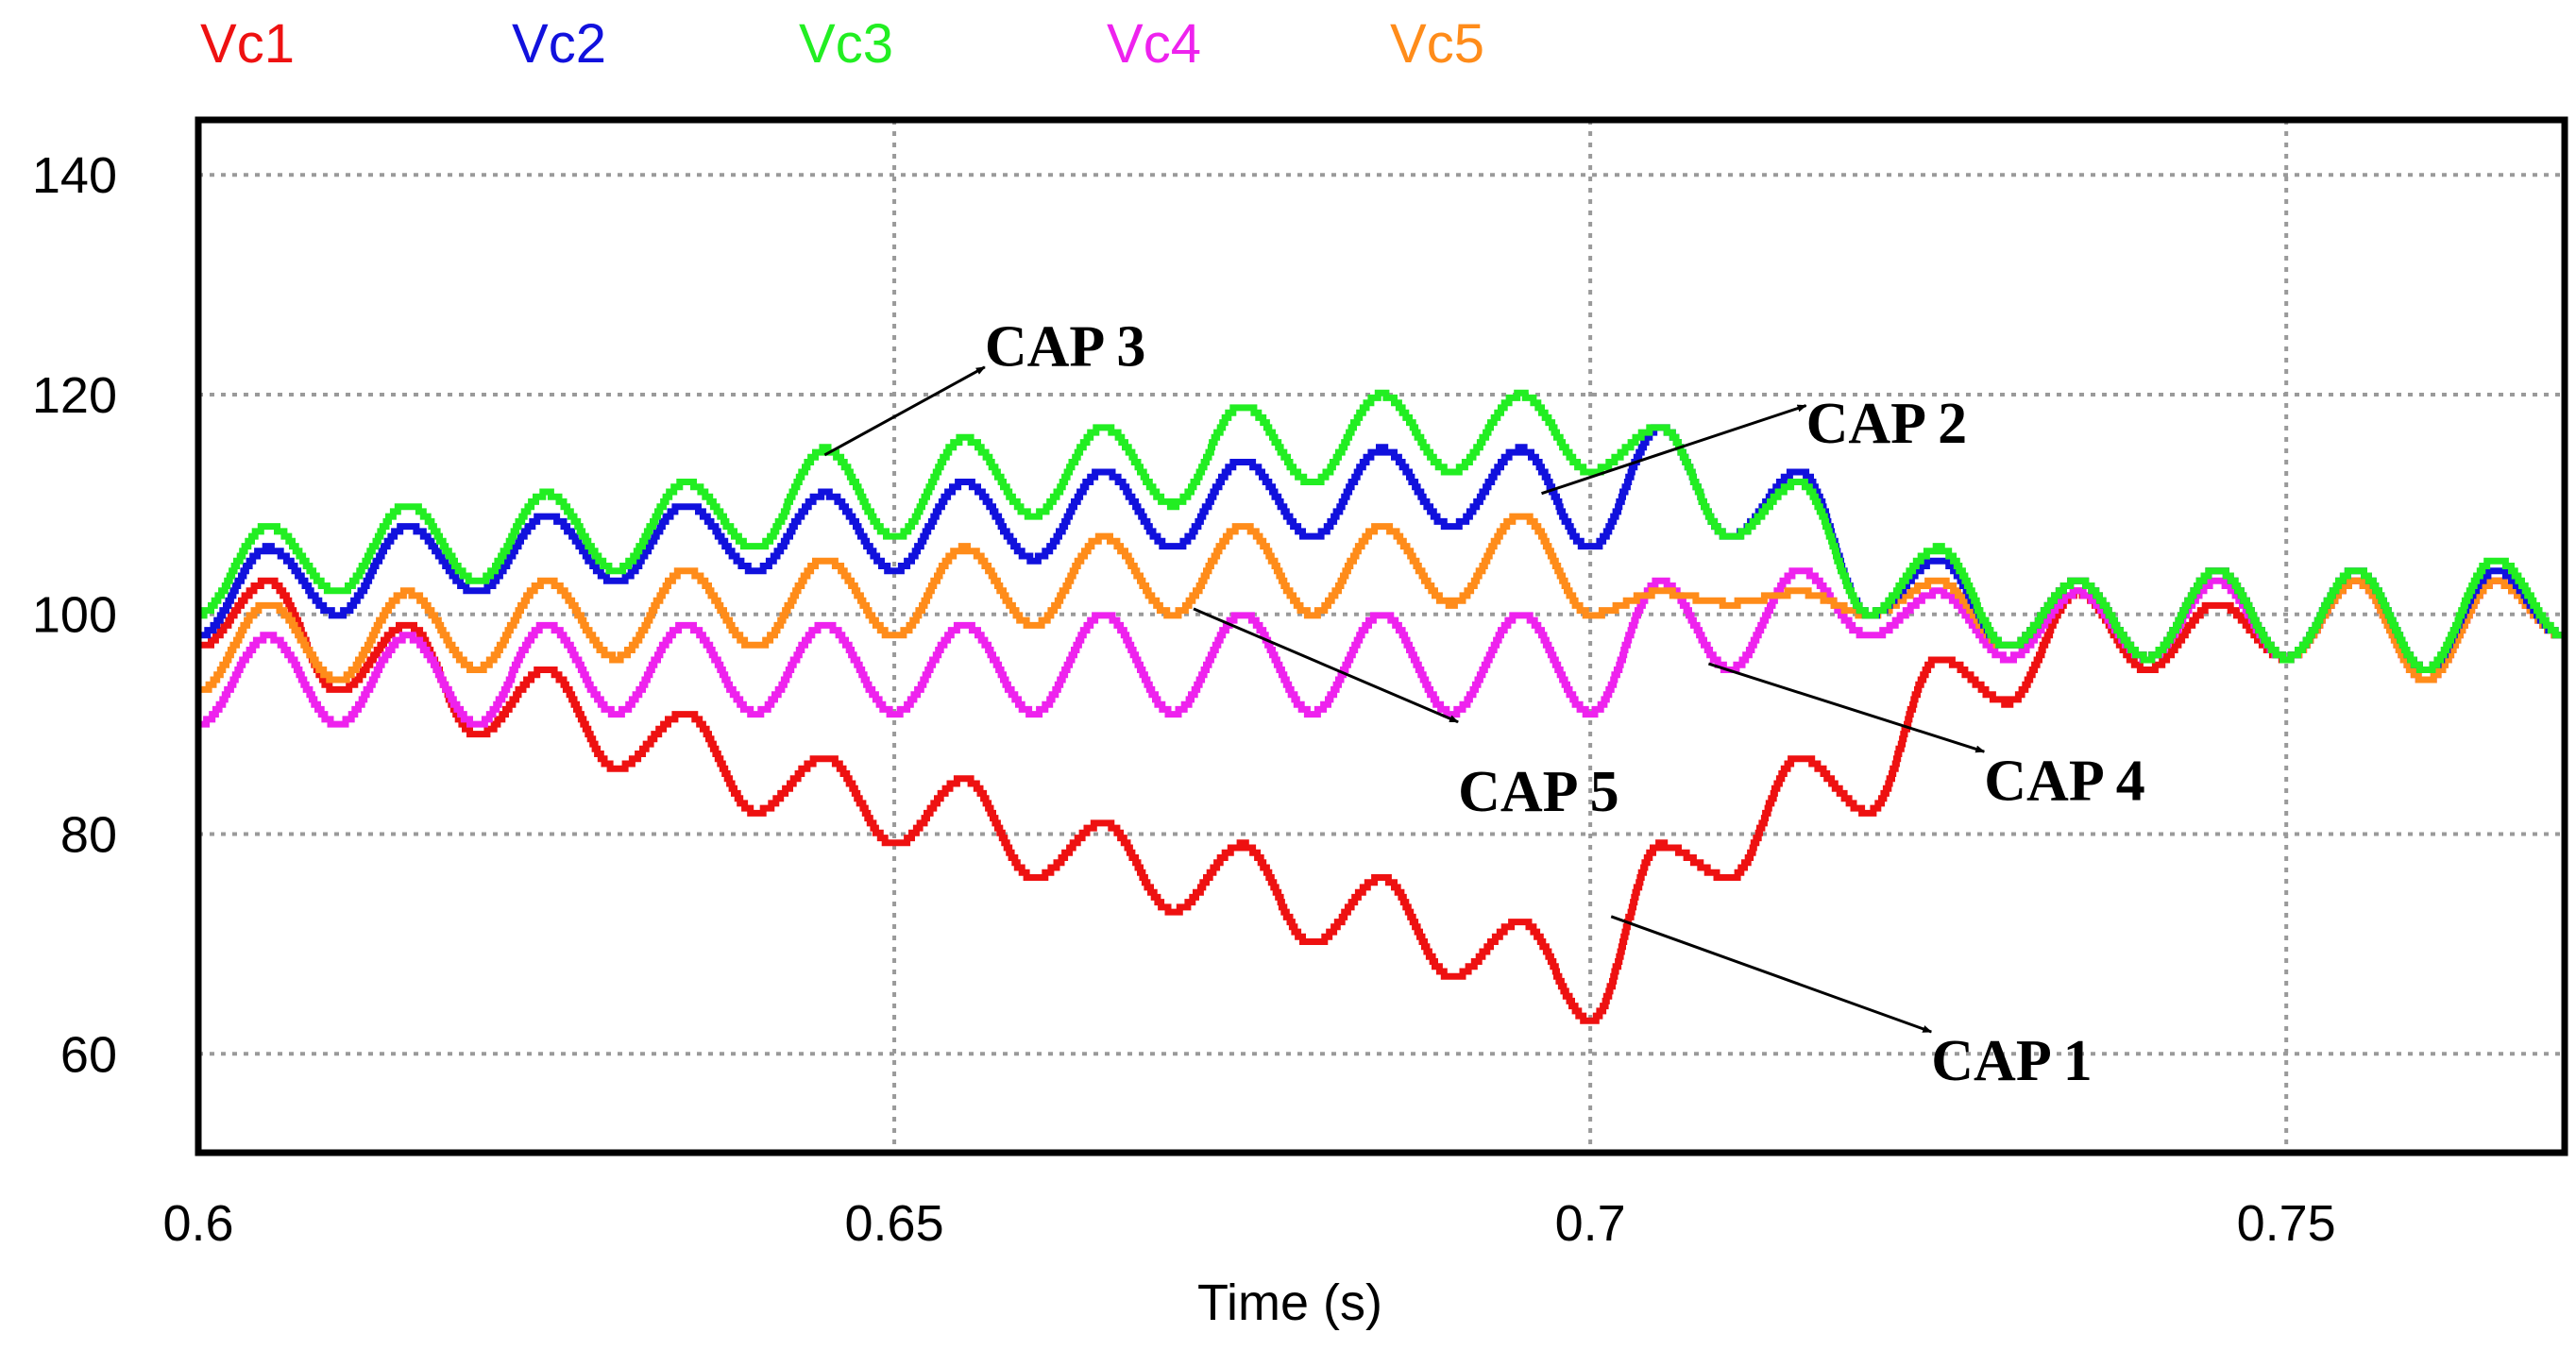  Describe the element at coordinates (2286, 1224) in the screenshot. I see `x-tick-label: 0.75` at that location.